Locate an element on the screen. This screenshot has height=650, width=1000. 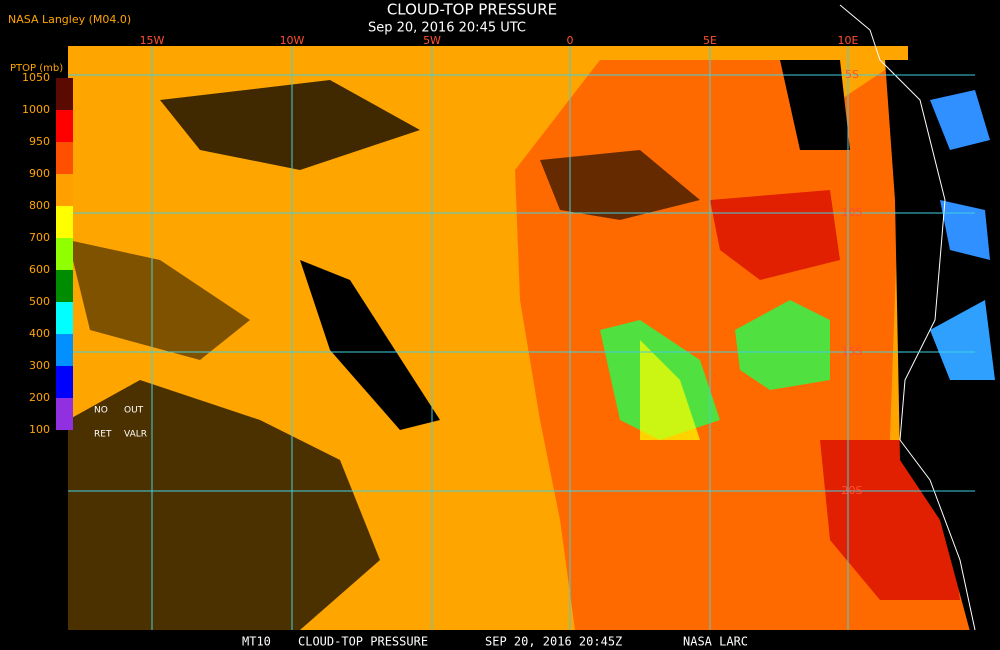
longitude-label: 10W is located at coordinates (292, 40).